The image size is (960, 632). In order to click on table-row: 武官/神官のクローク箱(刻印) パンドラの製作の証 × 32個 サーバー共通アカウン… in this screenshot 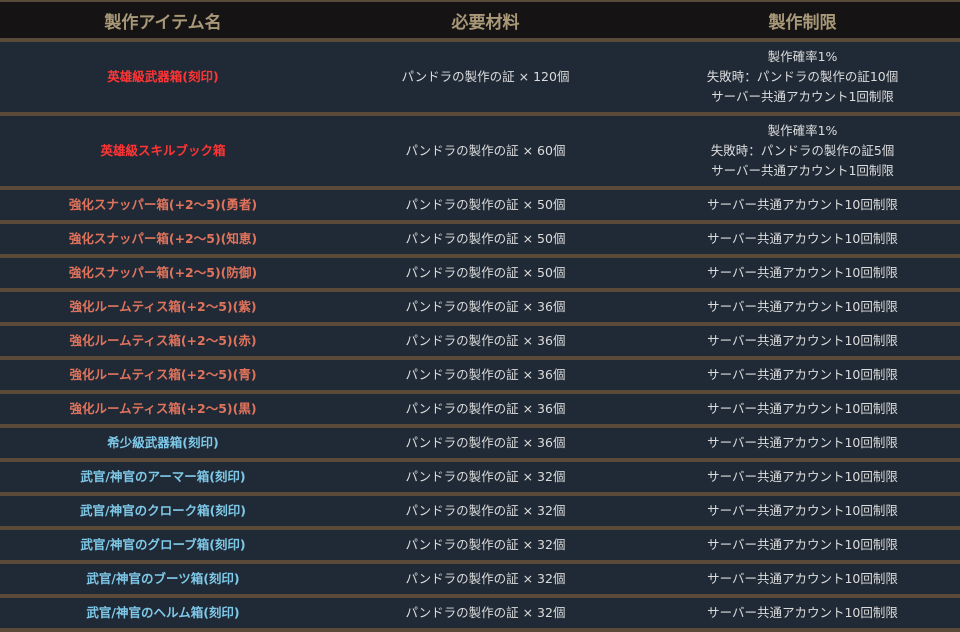, I will do `click(480, 512)`.